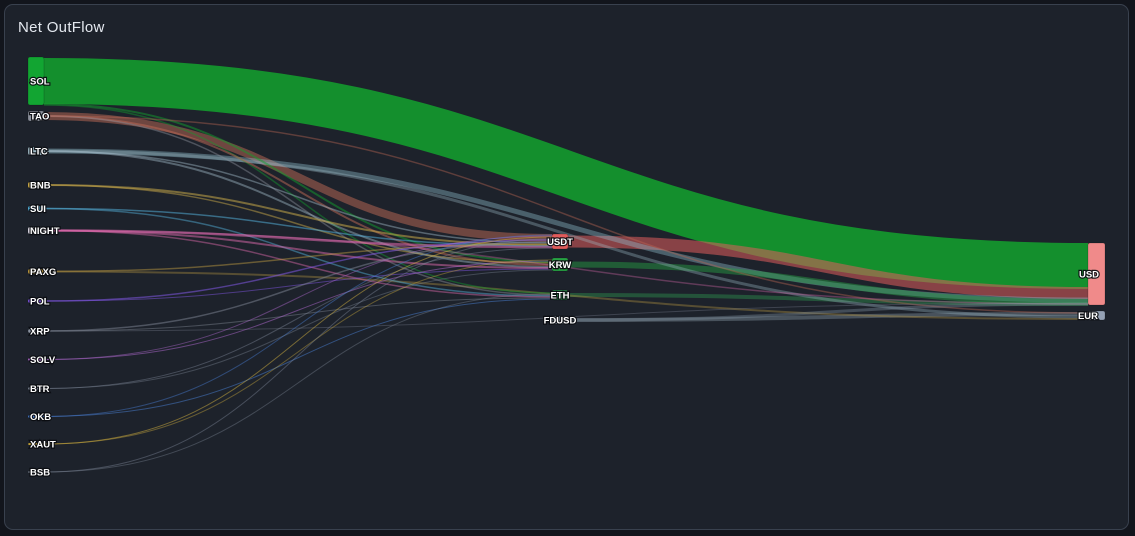 Image resolution: width=1135 pixels, height=536 pixels. Describe the element at coordinates (298, 314) in the screenshot. I see `sankey-link-XRP-ETH` at that location.